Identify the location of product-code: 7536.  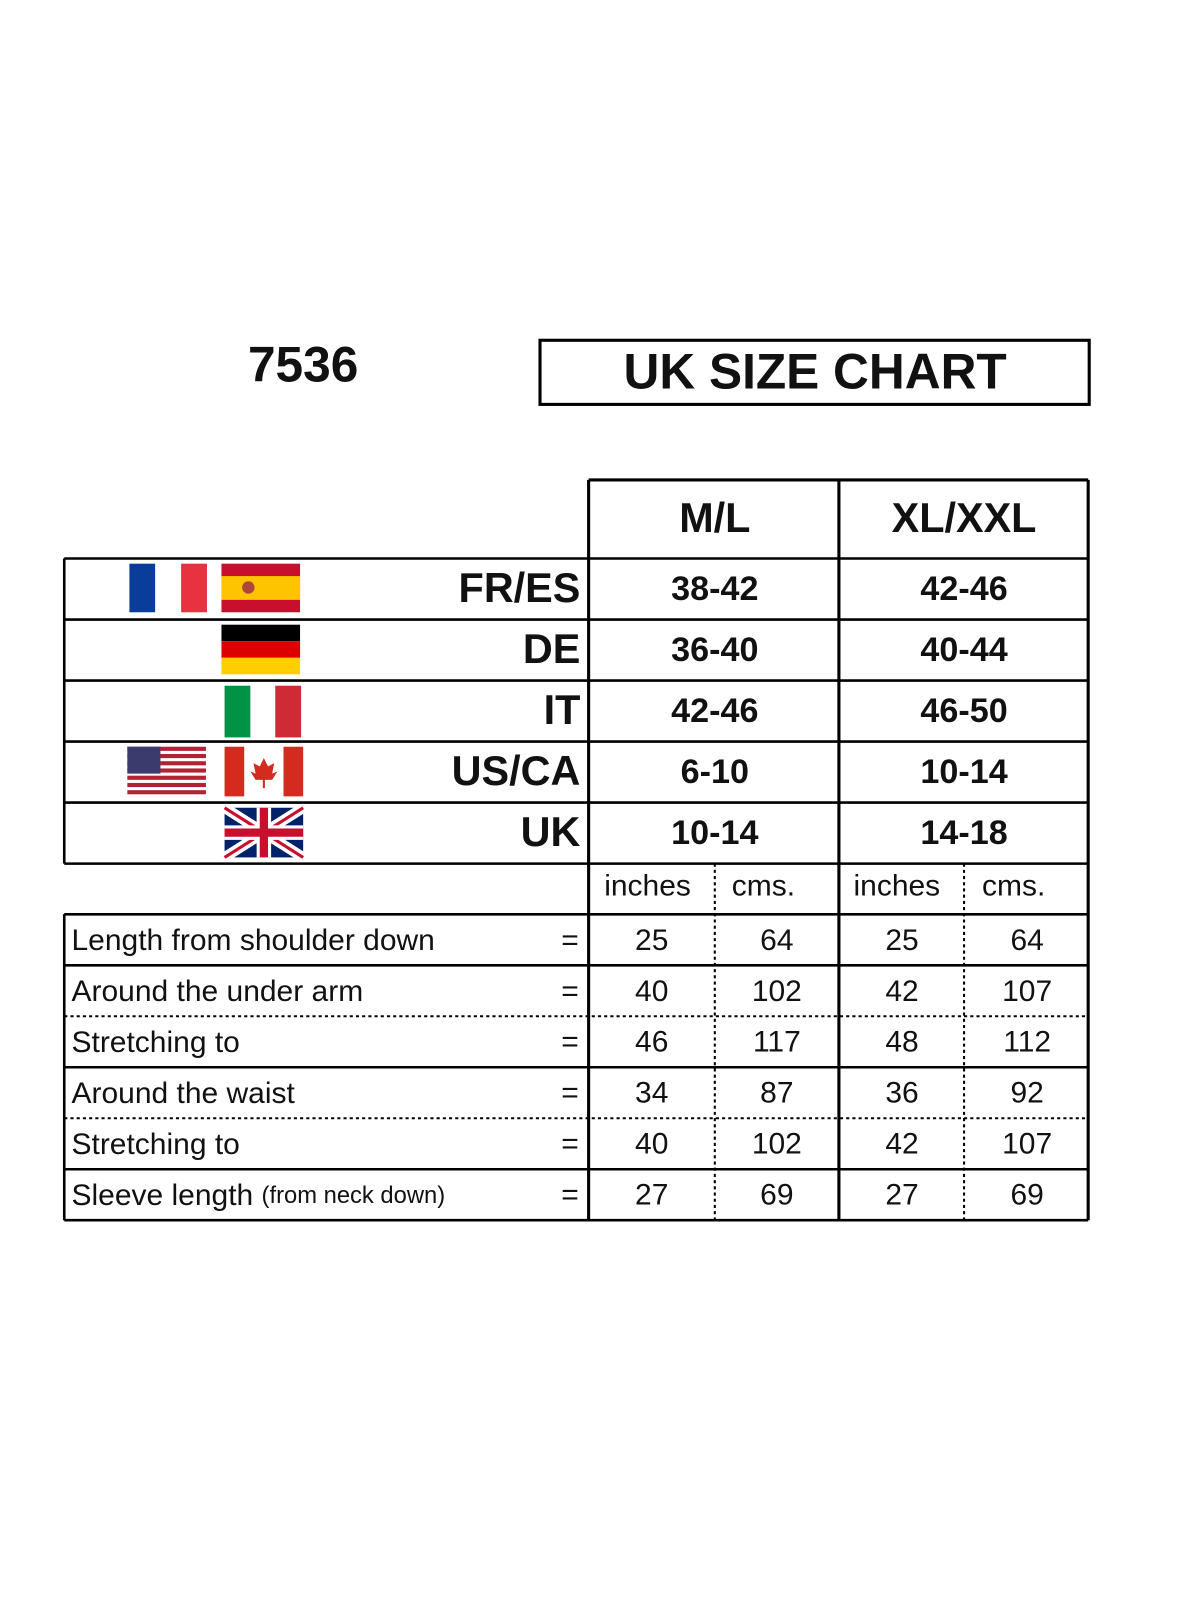
(303, 364).